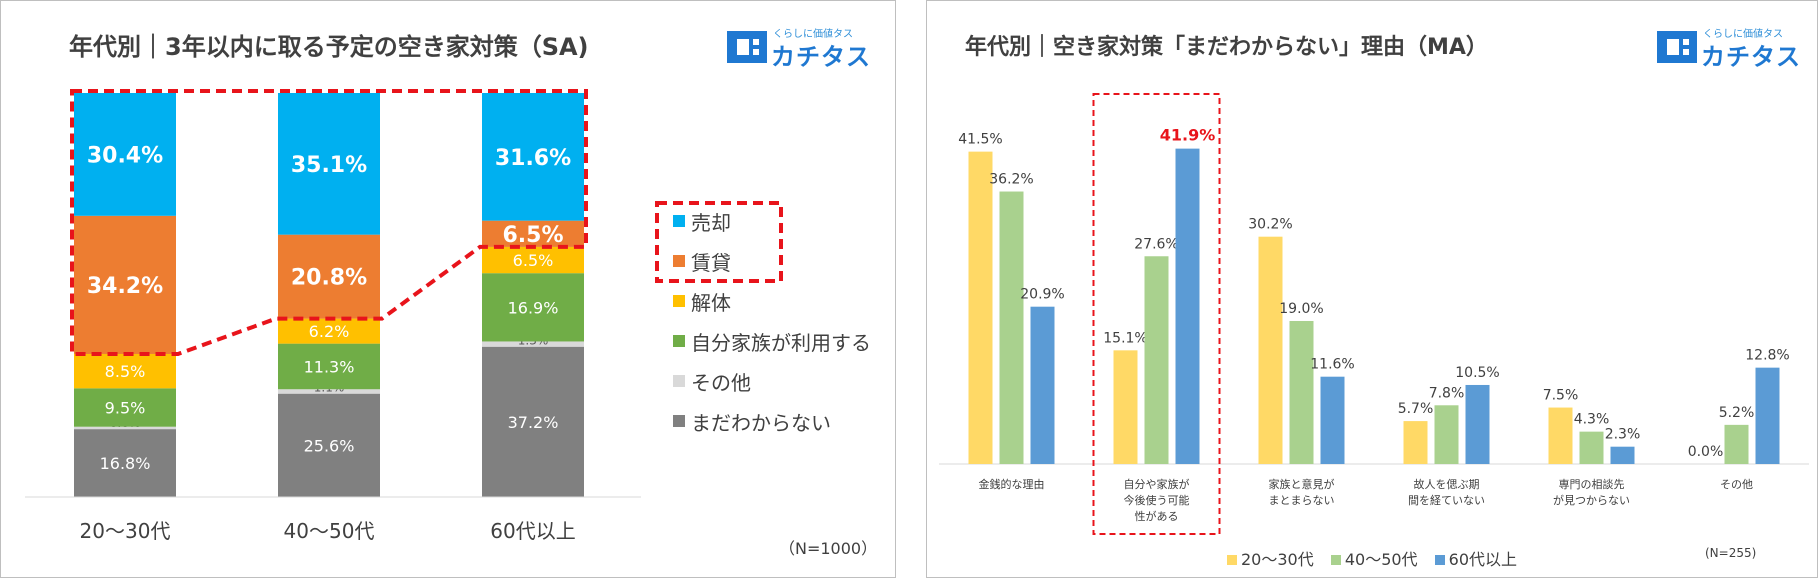  Describe the element at coordinates (1737, 413) in the screenshot. I see `bar-data-label: 5.2%` at that location.